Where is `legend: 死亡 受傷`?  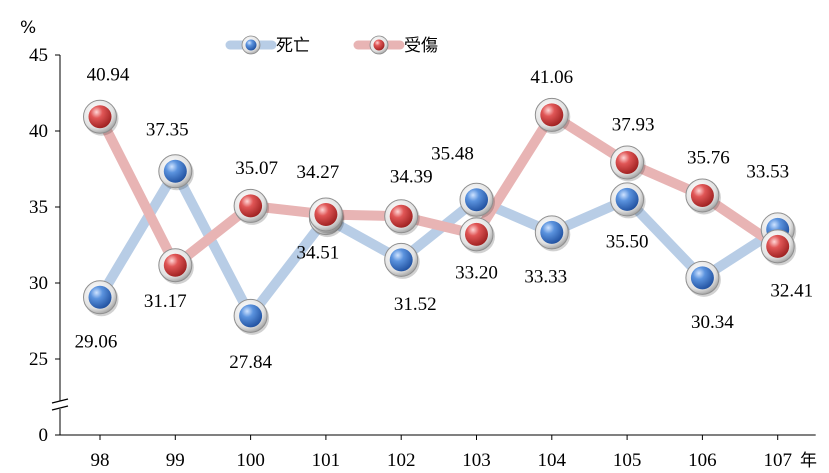 legend: 死亡 受傷 is located at coordinates (331, 45).